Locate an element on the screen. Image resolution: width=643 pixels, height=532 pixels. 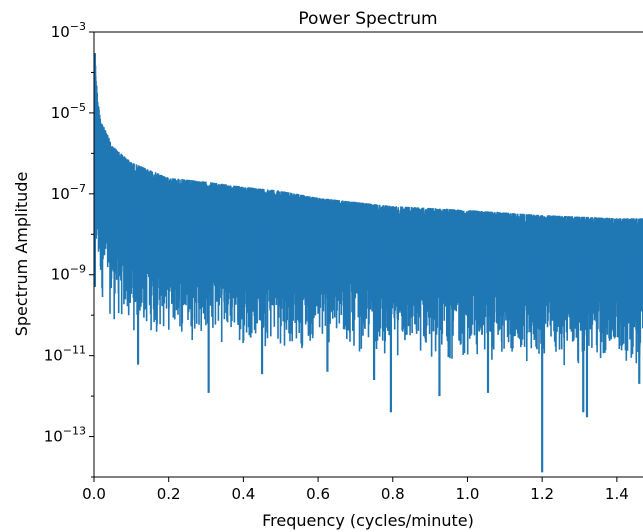
y-tick-label: 10⁻¹³ is located at coordinates (65, 435).